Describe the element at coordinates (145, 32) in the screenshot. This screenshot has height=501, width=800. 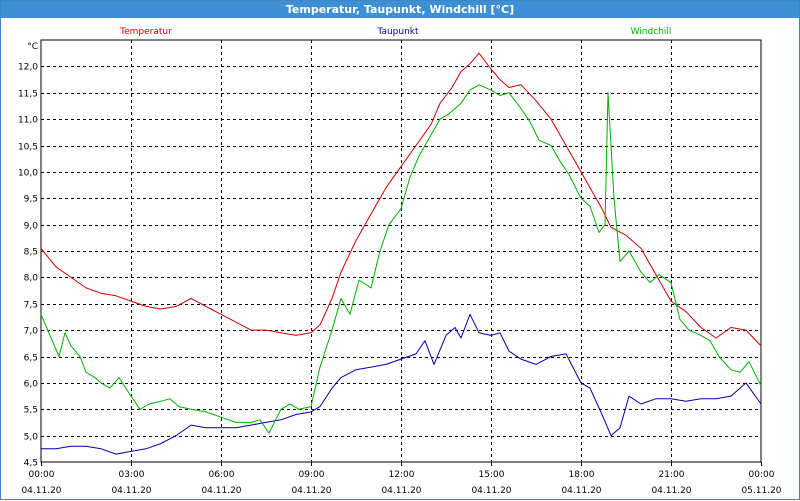
I see `legend-temperatur: Temperatur` at that location.